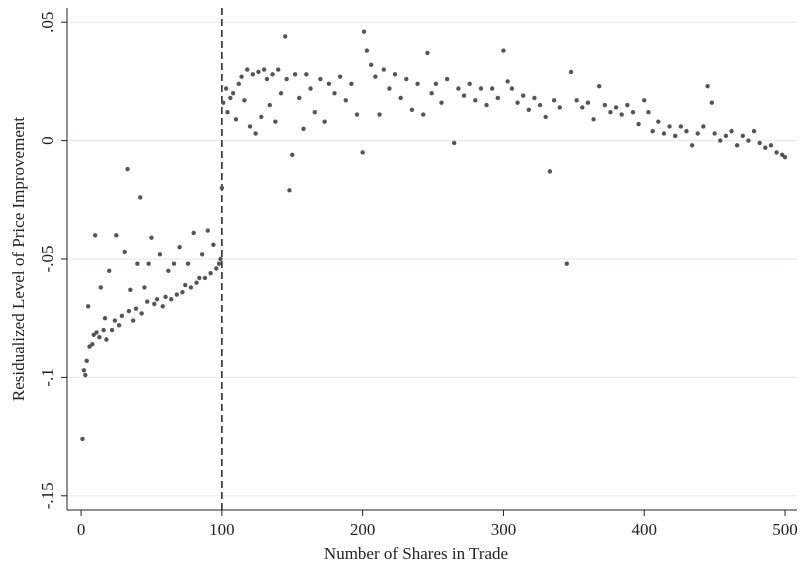  What do you see at coordinates (363, 529) in the screenshot?
I see `x-tick-label: 200` at bounding box center [363, 529].